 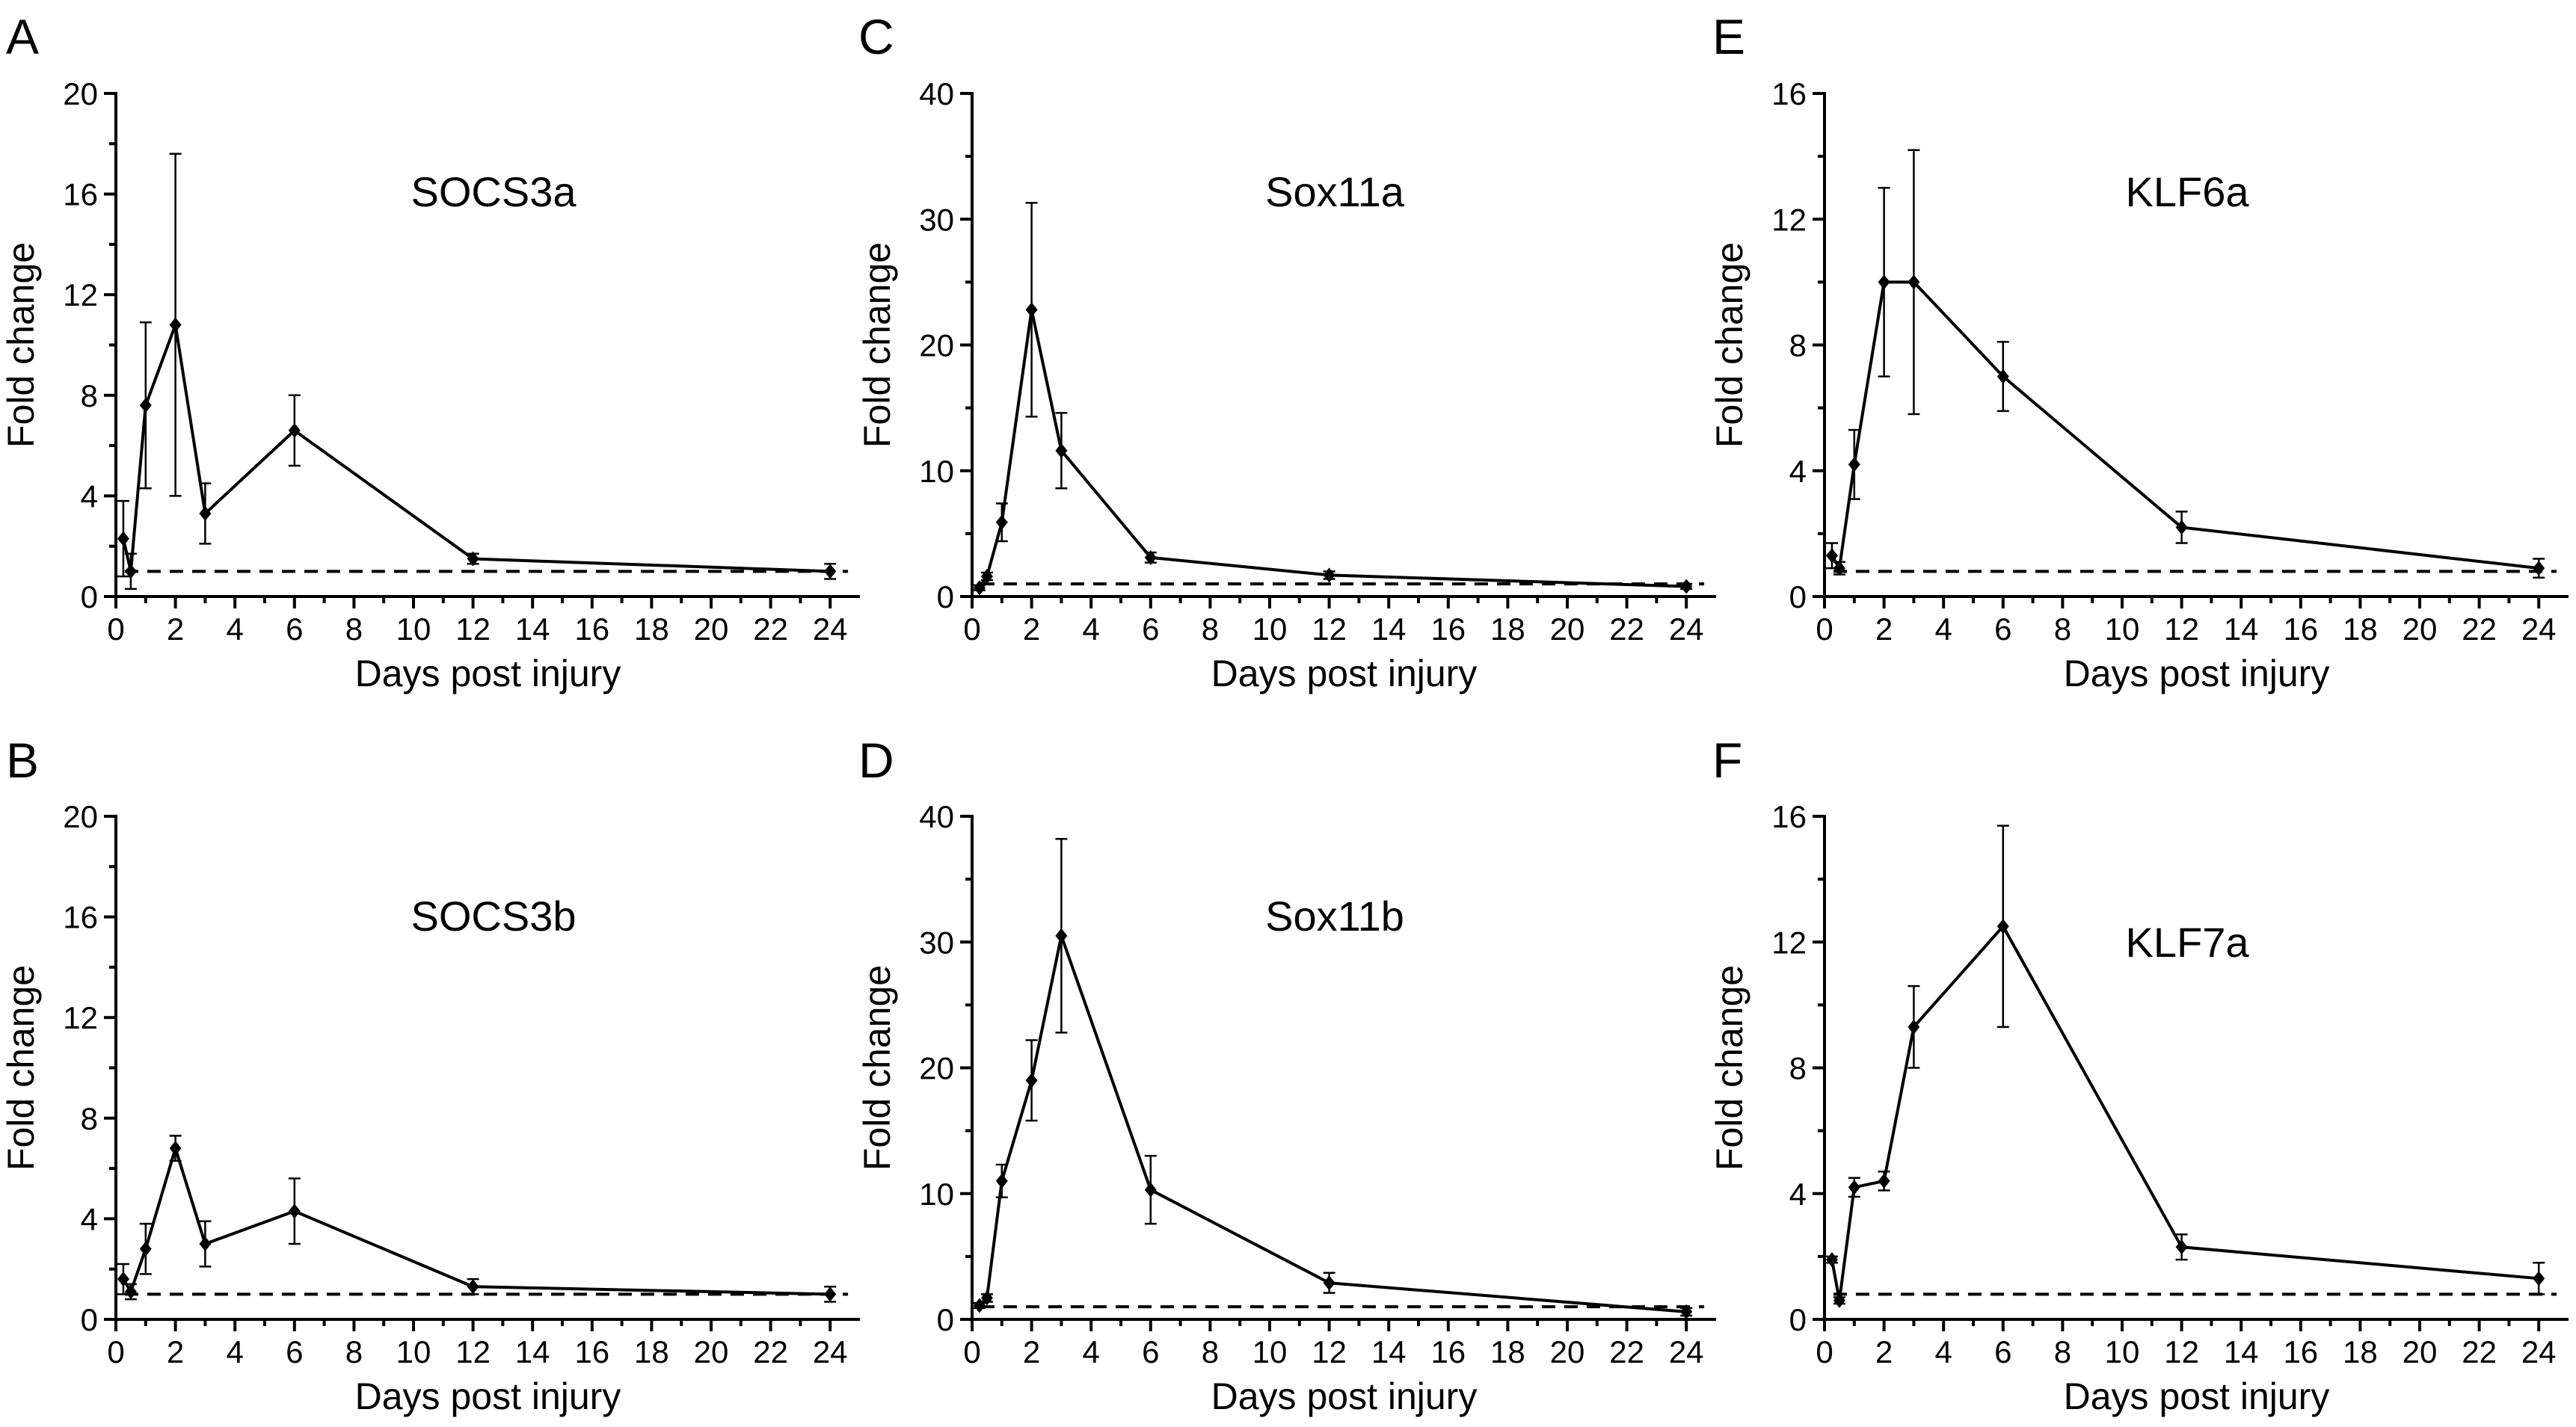 What do you see at coordinates (494, 917) in the screenshot?
I see `gene-title: SOCS3b` at bounding box center [494, 917].